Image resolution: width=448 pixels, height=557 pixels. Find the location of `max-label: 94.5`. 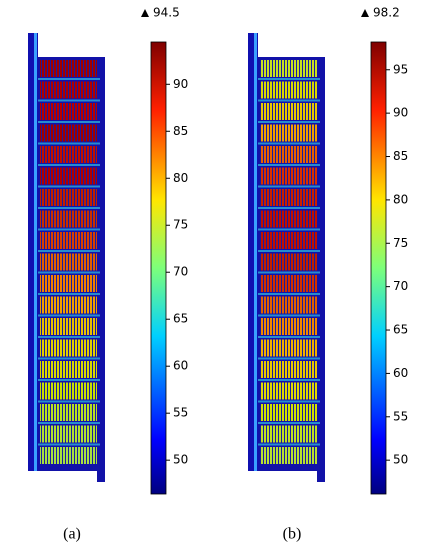

max-label: 94.5 is located at coordinates (166, 13).